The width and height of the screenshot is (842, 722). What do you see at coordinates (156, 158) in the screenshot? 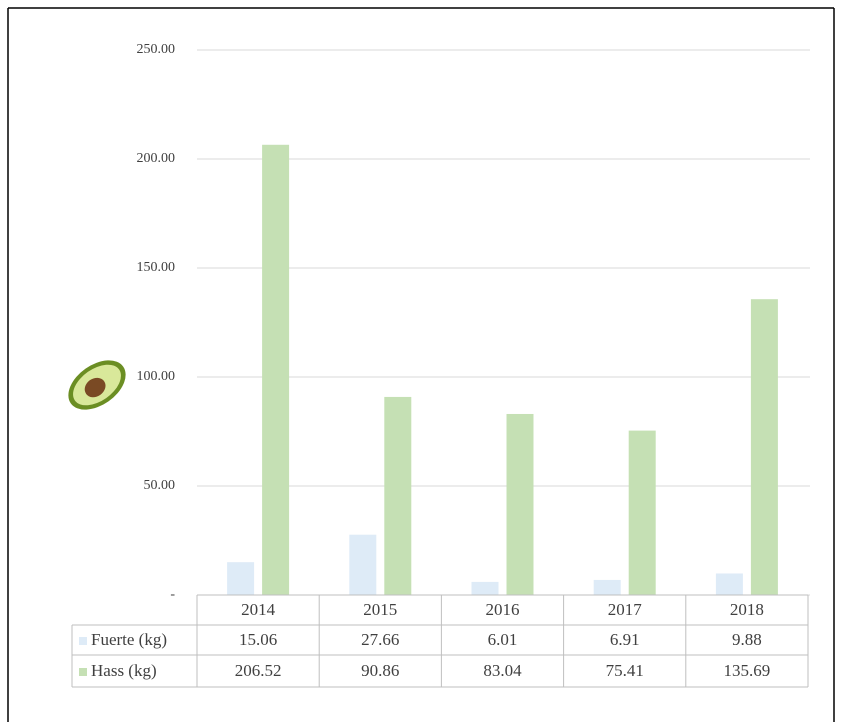
I see `y-tick-label: 200.00` at bounding box center [156, 158].